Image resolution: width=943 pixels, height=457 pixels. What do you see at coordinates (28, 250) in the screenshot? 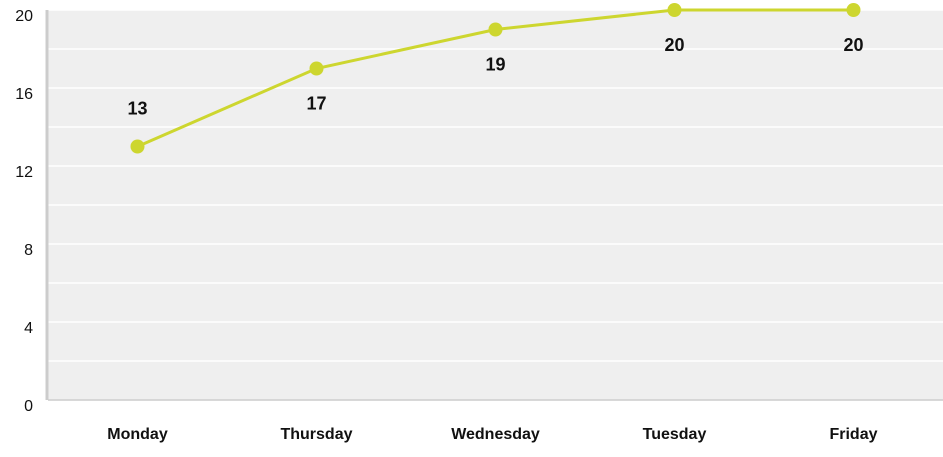
I see `y-tick-label: 8` at bounding box center [28, 250].